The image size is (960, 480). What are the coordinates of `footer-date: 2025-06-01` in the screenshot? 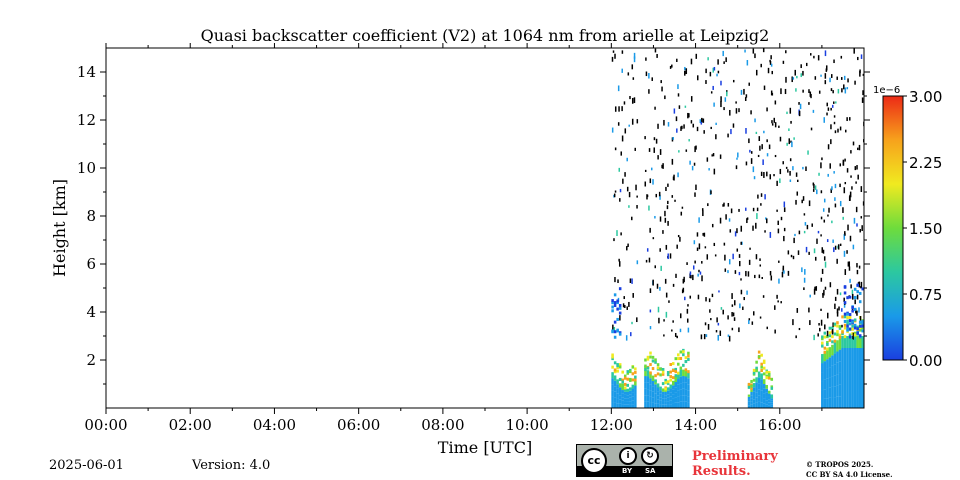 It's located at (86, 465).